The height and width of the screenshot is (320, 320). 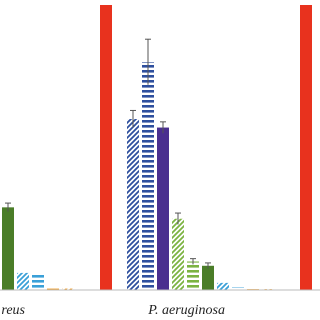 What do you see at coordinates (186, 310) in the screenshot?
I see `x-tick-label: P. aeruginosa` at bounding box center [186, 310].